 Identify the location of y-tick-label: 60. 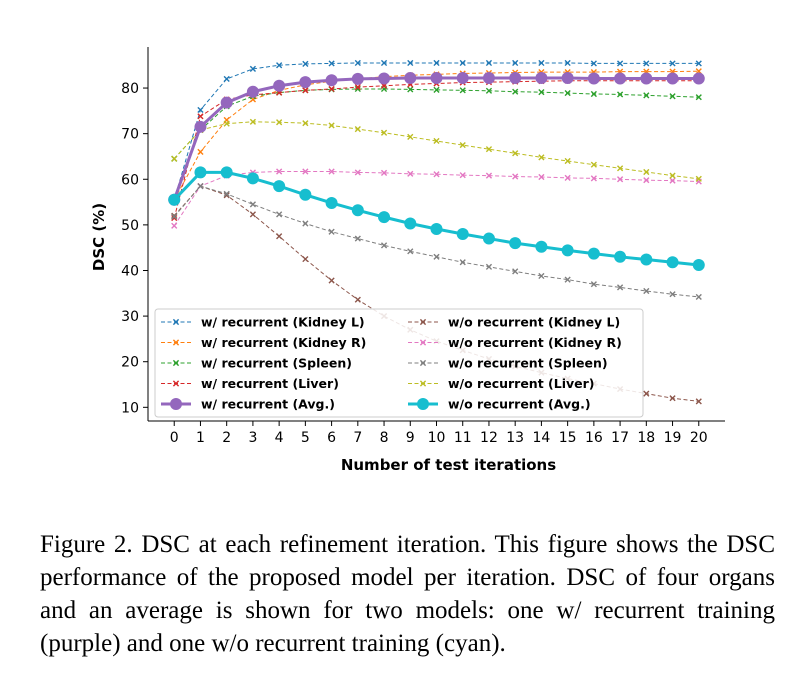
(130, 180).